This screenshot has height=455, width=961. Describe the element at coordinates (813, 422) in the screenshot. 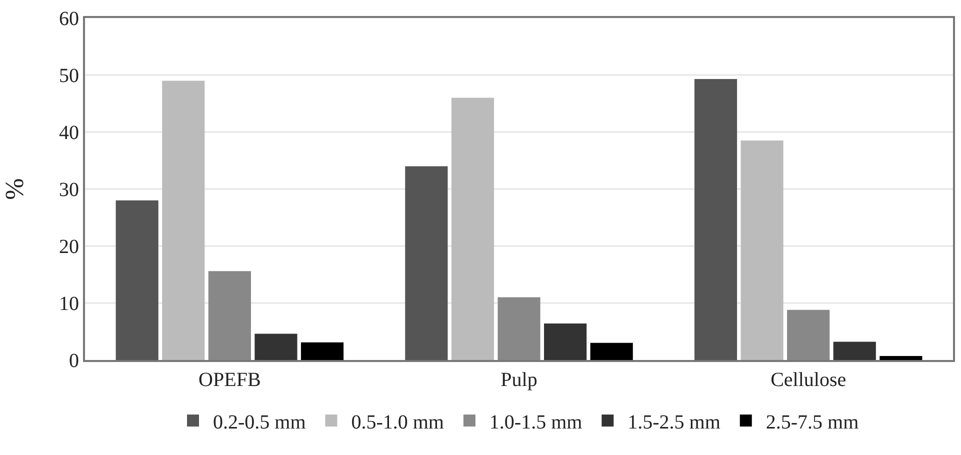

I see `legend-label: 2.5-7.5 mm` at that location.